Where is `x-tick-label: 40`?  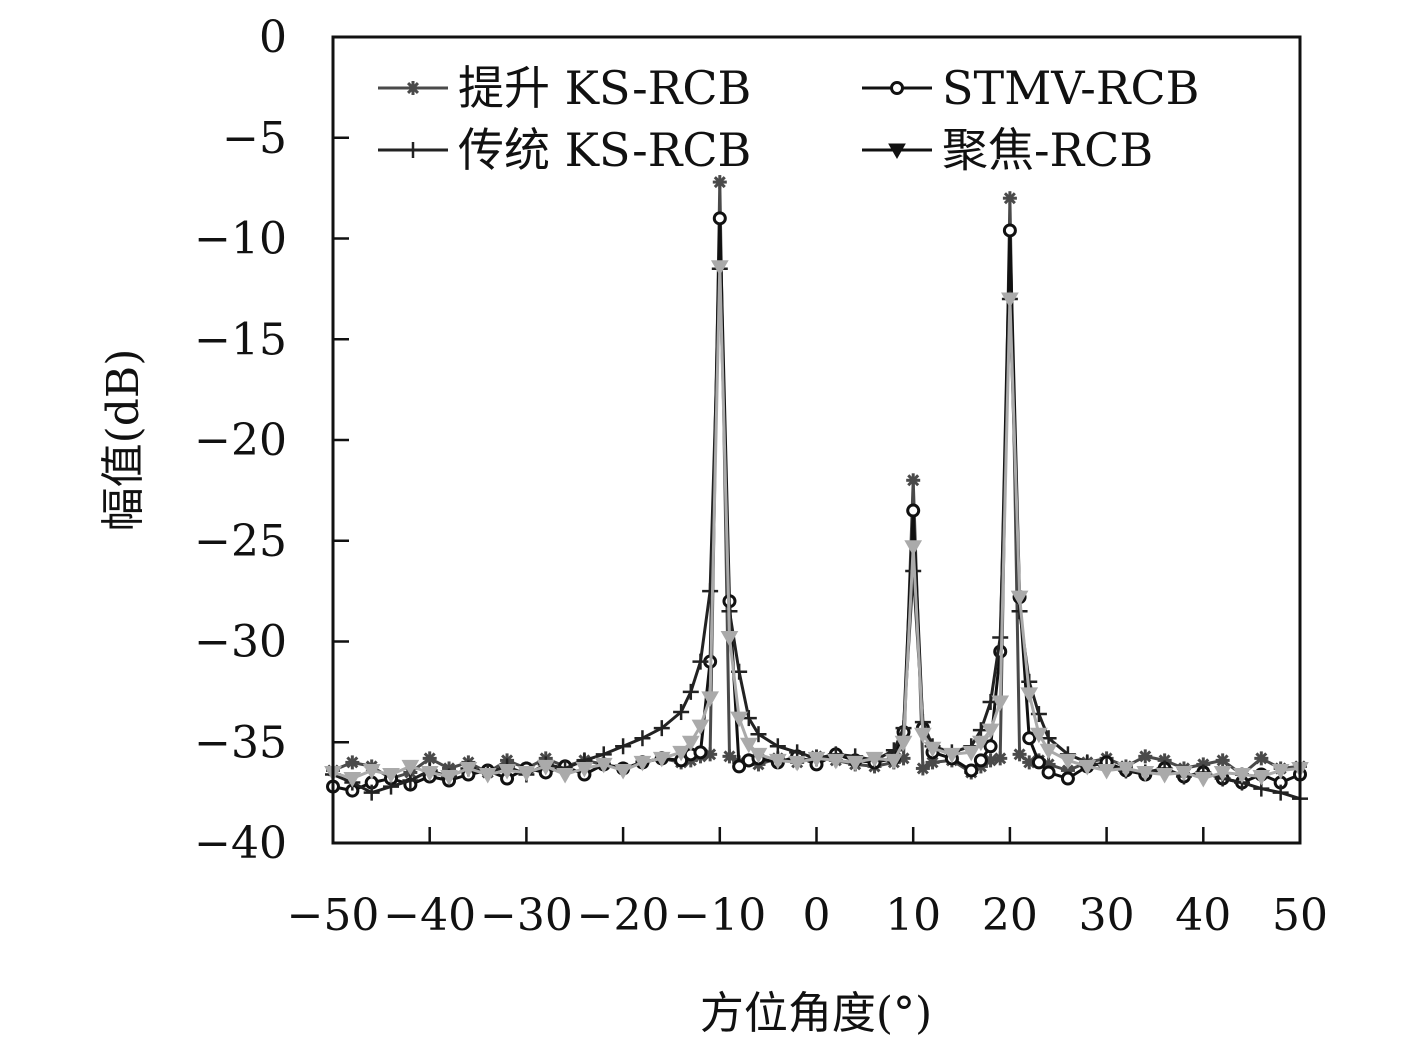 x-tick-label: 40 is located at coordinates (1203, 915).